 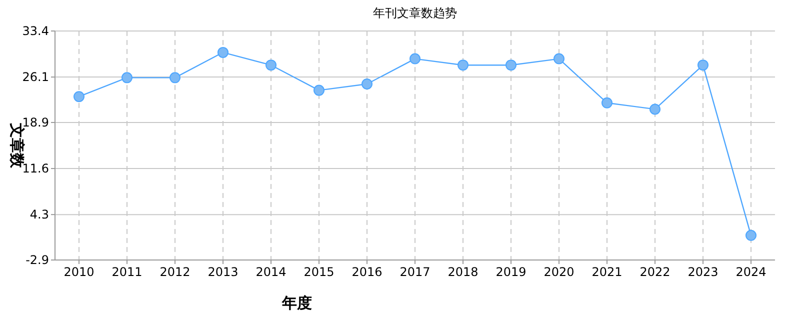 What do you see at coordinates (37, 260) in the screenshot?
I see `y-tick-label: -2.9` at bounding box center [37, 260].